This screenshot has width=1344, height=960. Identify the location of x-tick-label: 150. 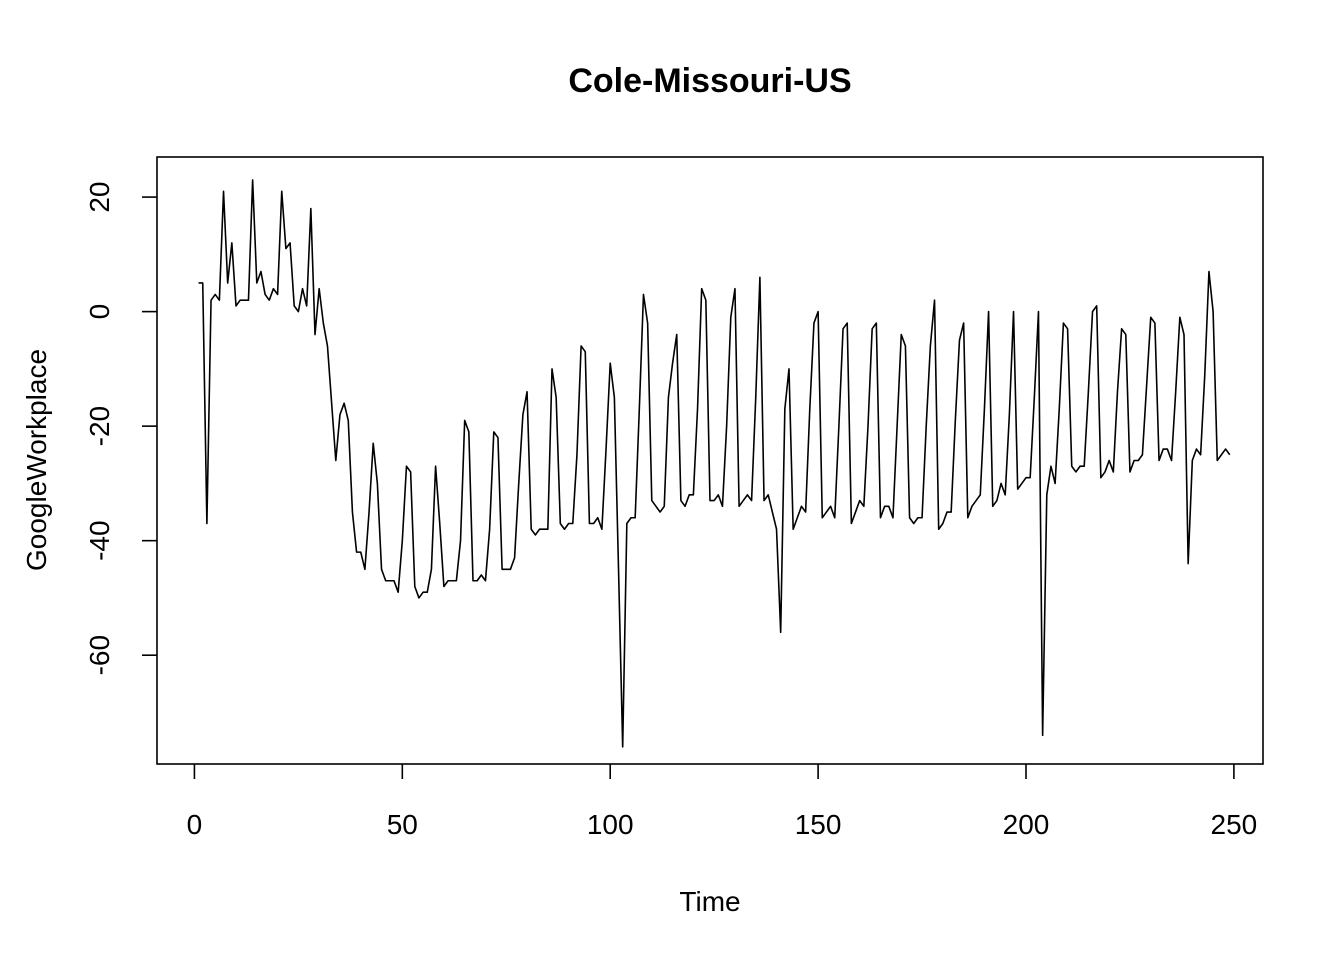
(818, 824).